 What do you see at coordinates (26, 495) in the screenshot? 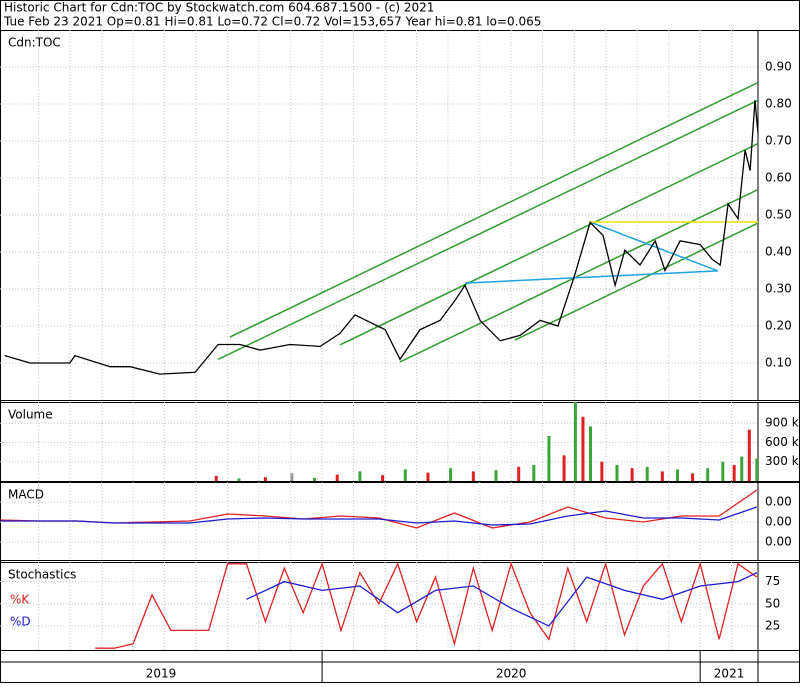
I see `panel-title: MACD` at bounding box center [26, 495].